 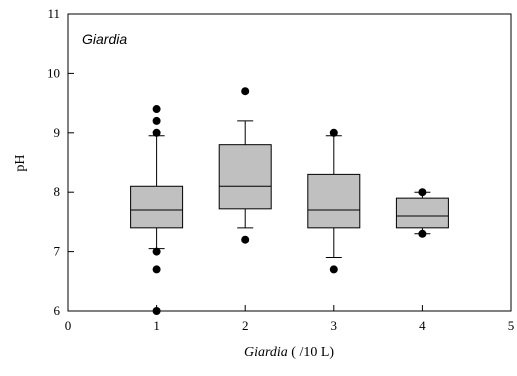 I want to click on x-tick-label: 3, so click(x=334, y=325).